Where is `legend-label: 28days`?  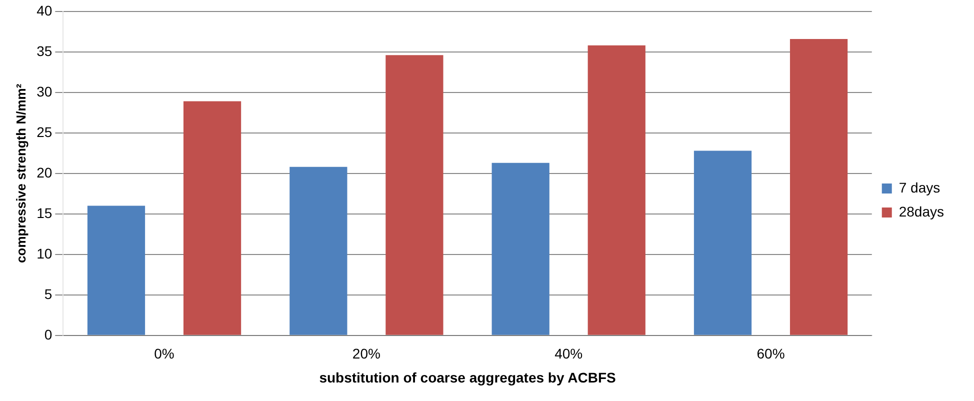
legend-label: 28days is located at coordinates (921, 211).